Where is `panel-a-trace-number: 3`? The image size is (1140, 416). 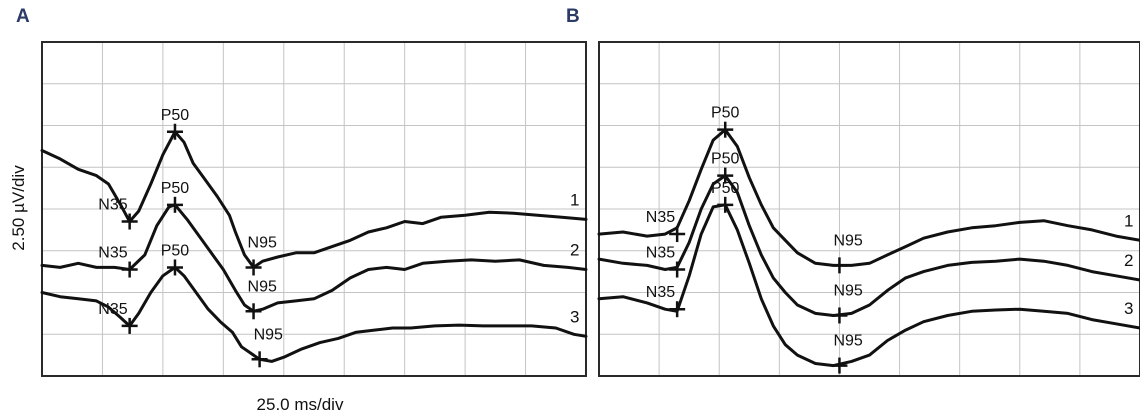
panel-a-trace-number: 3 is located at coordinates (574, 316).